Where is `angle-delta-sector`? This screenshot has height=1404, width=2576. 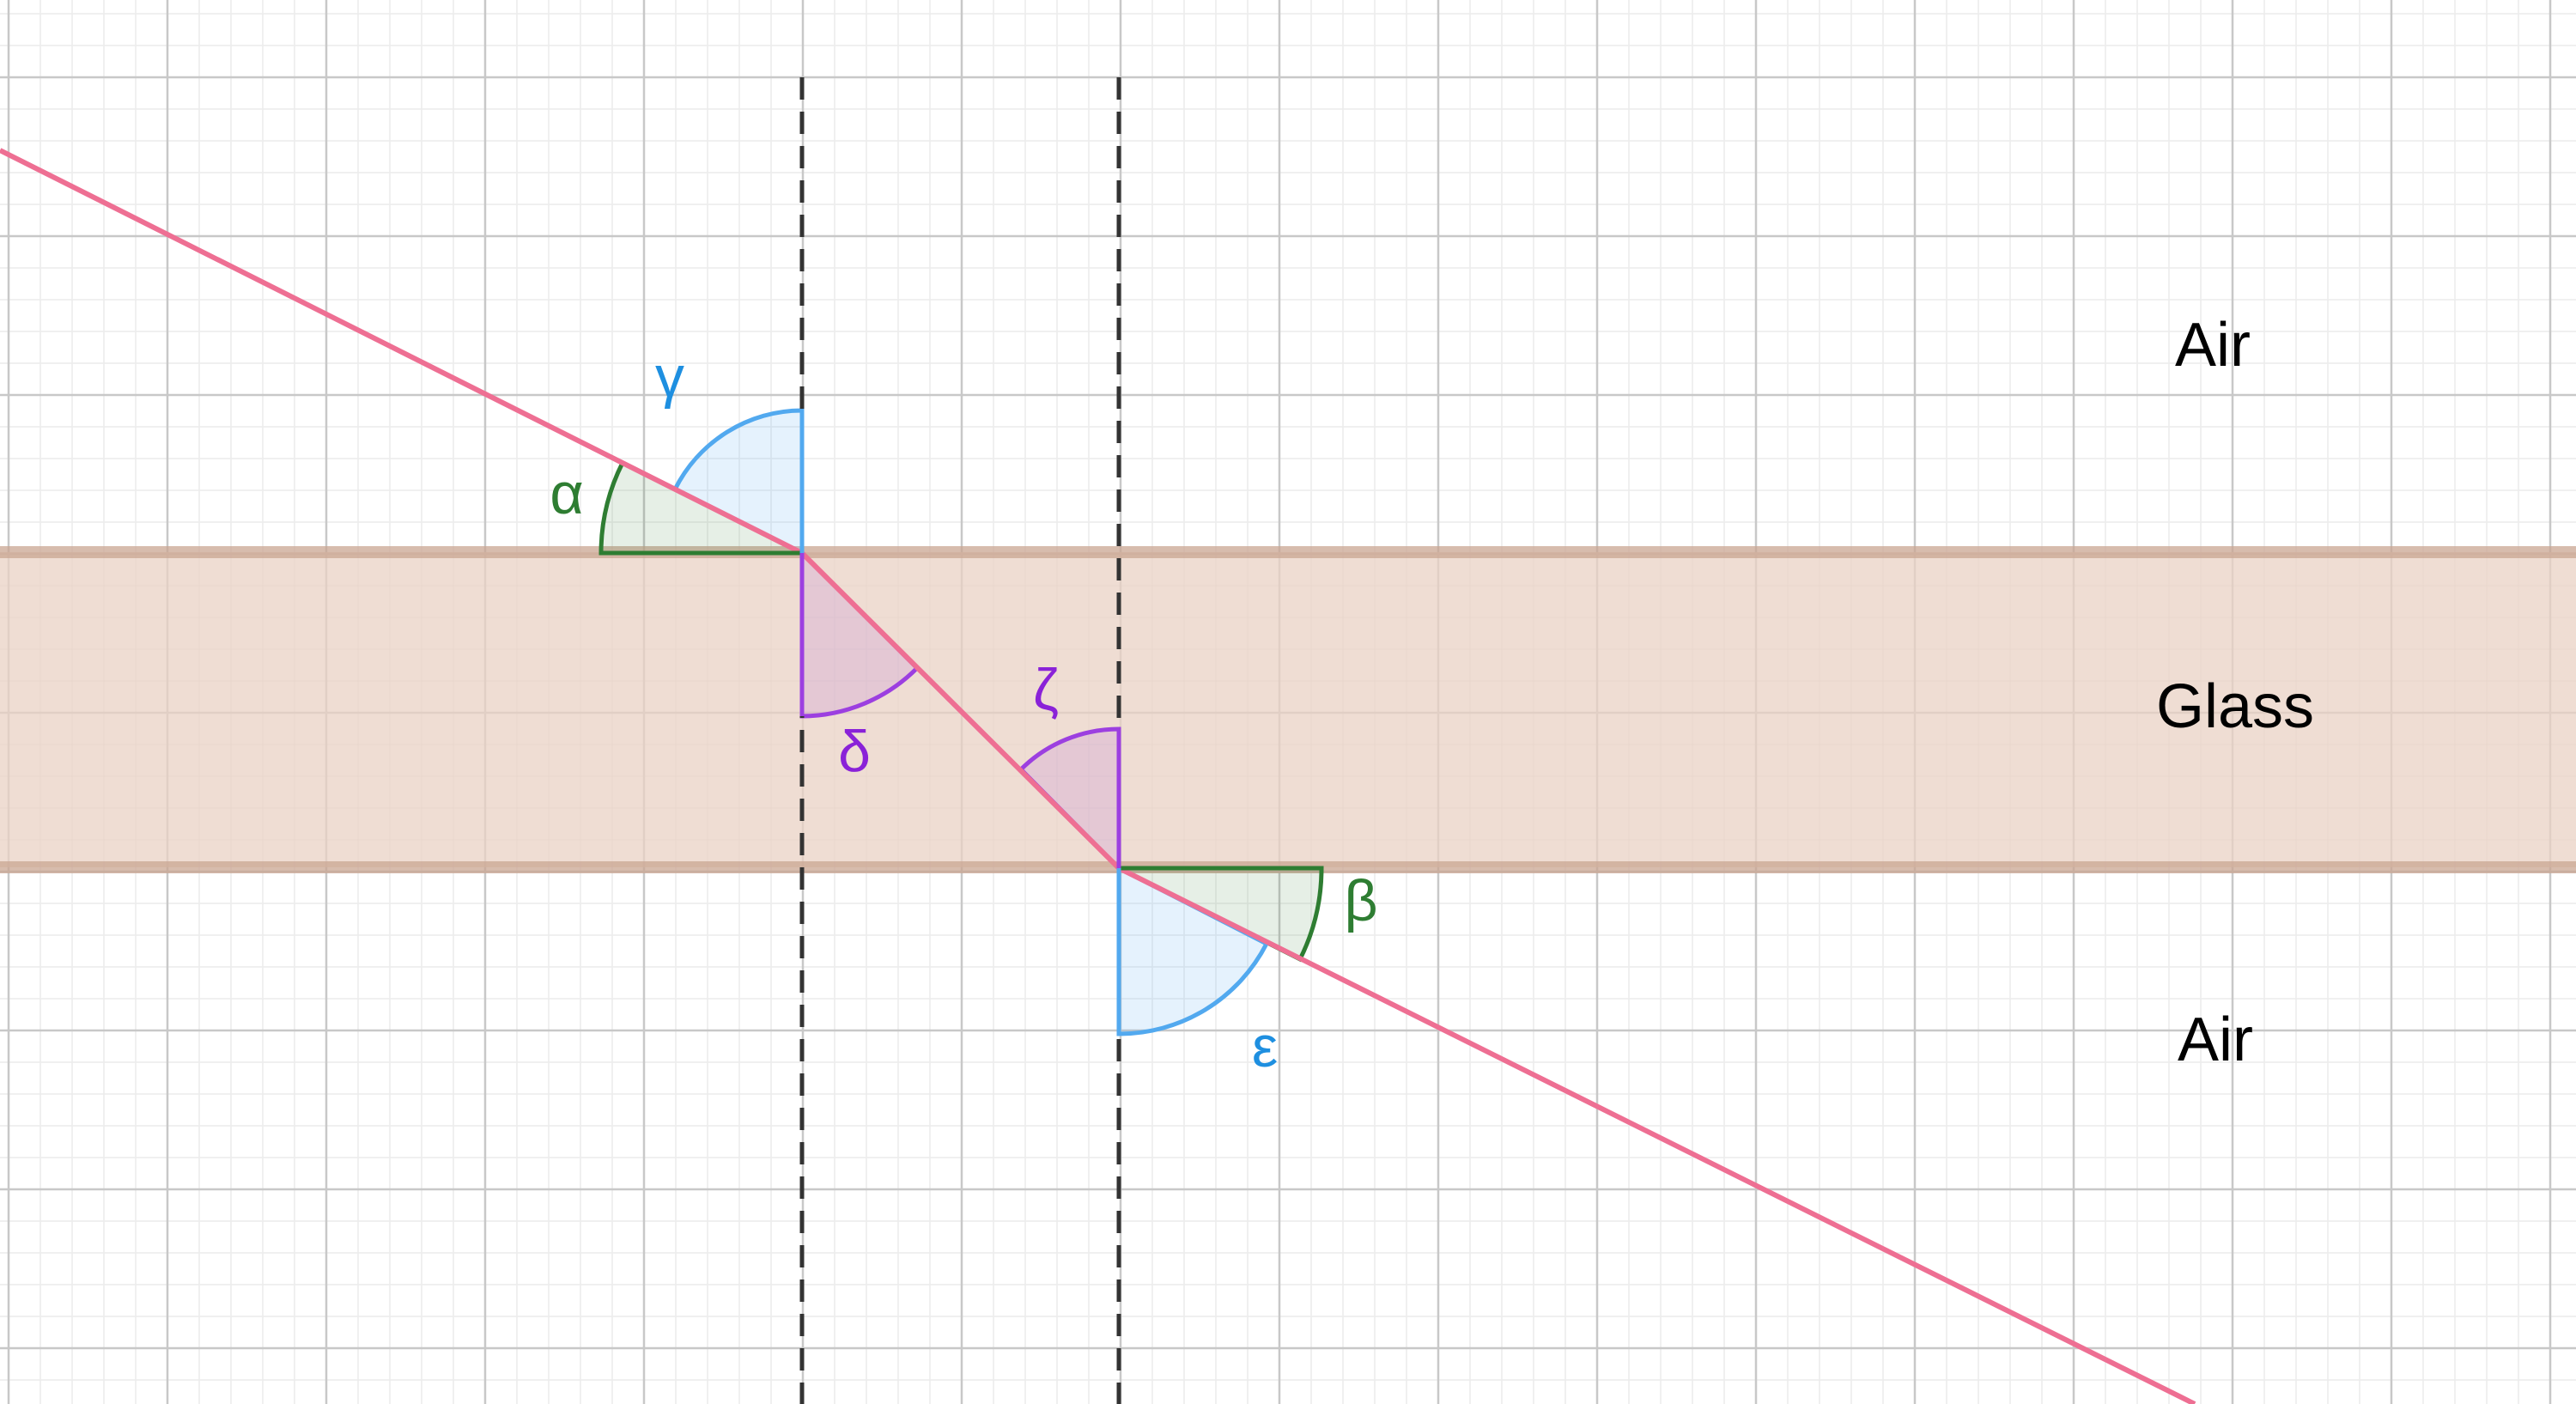
angle-delta-sector is located at coordinates (859, 633).